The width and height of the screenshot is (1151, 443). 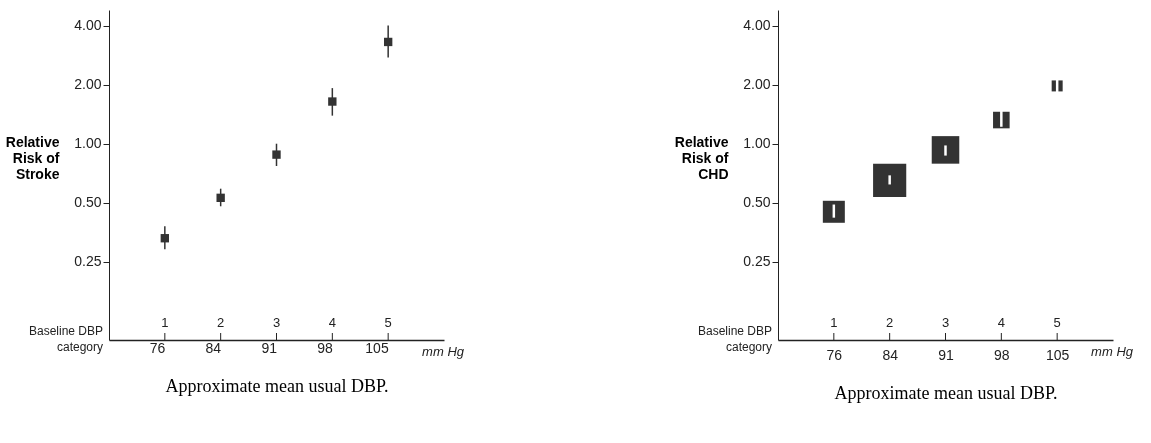 What do you see at coordinates (701, 157) in the screenshot?
I see `y-axis-title: Relative Risk of CHD` at bounding box center [701, 157].